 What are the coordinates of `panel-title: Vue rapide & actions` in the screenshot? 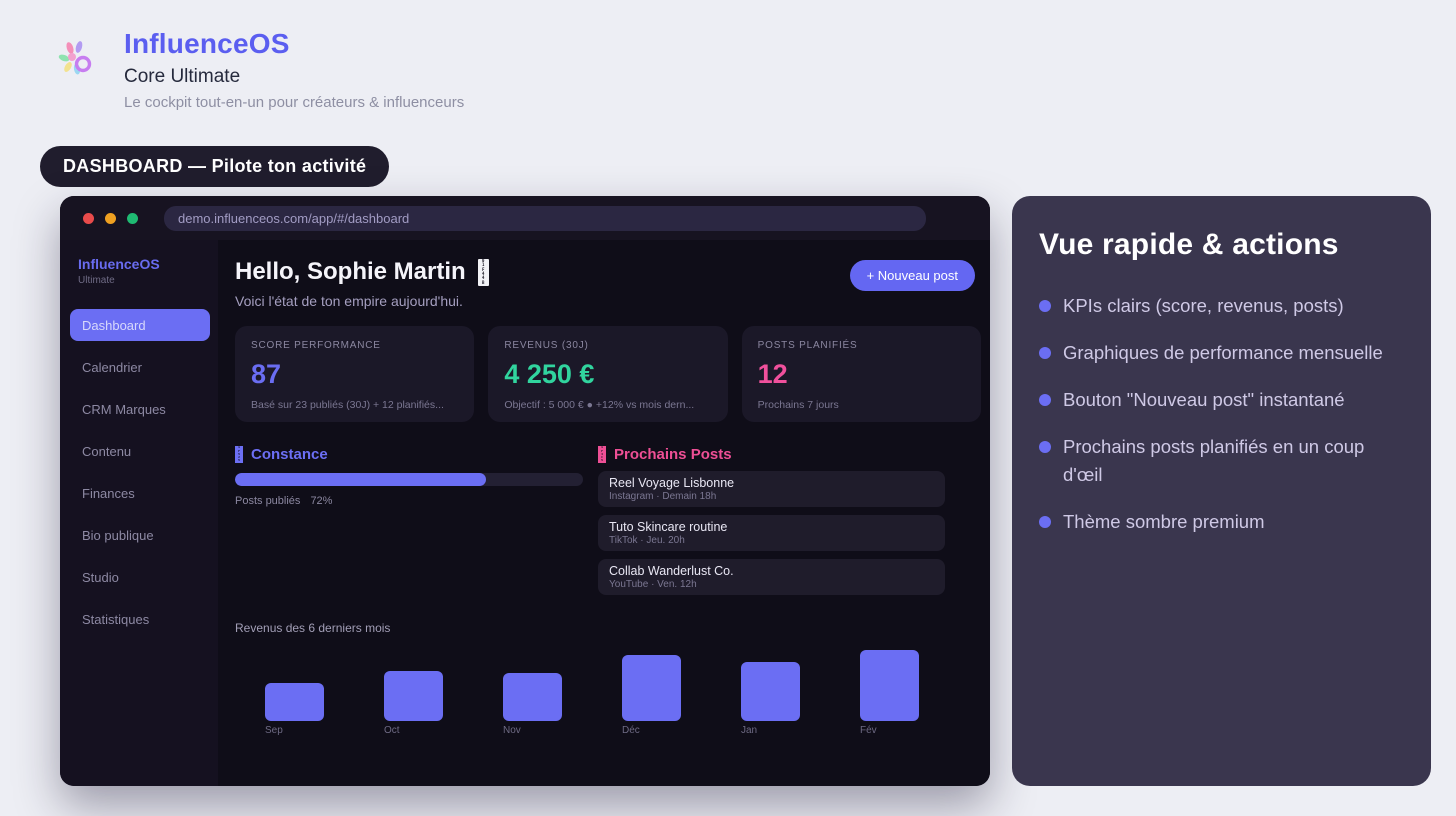 It's located at (1189, 244).